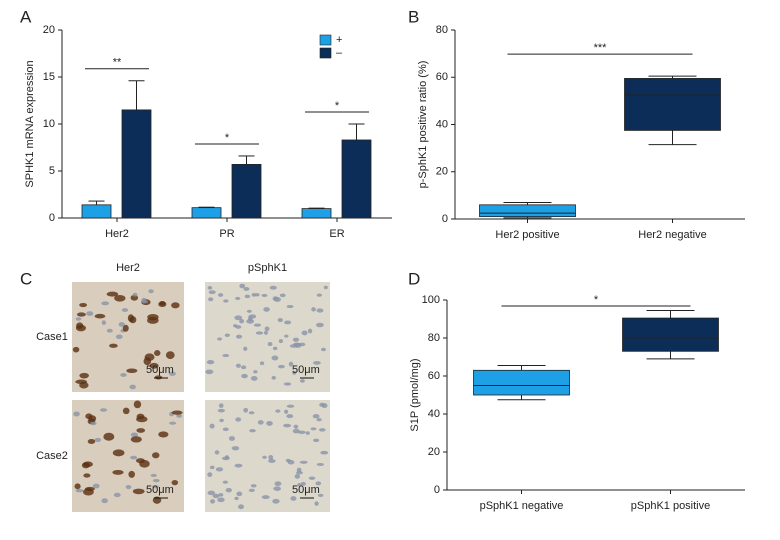 Image resolution: width=780 pixels, height=540 pixels. What do you see at coordinates (434, 452) in the screenshot?
I see `y-tick-label: 20` at bounding box center [434, 452].